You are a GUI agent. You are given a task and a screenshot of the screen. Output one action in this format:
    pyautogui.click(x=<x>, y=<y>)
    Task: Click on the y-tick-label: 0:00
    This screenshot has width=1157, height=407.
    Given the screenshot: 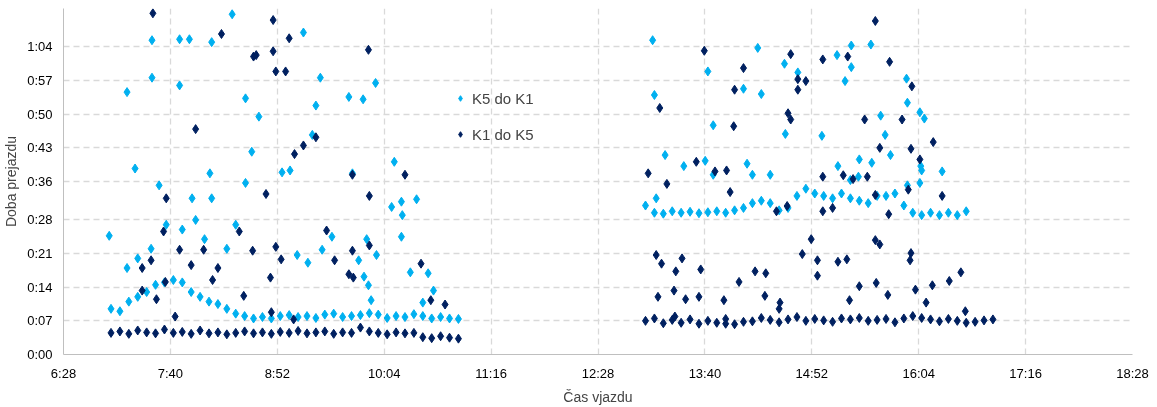 What is the action you would take?
    pyautogui.click(x=40, y=354)
    